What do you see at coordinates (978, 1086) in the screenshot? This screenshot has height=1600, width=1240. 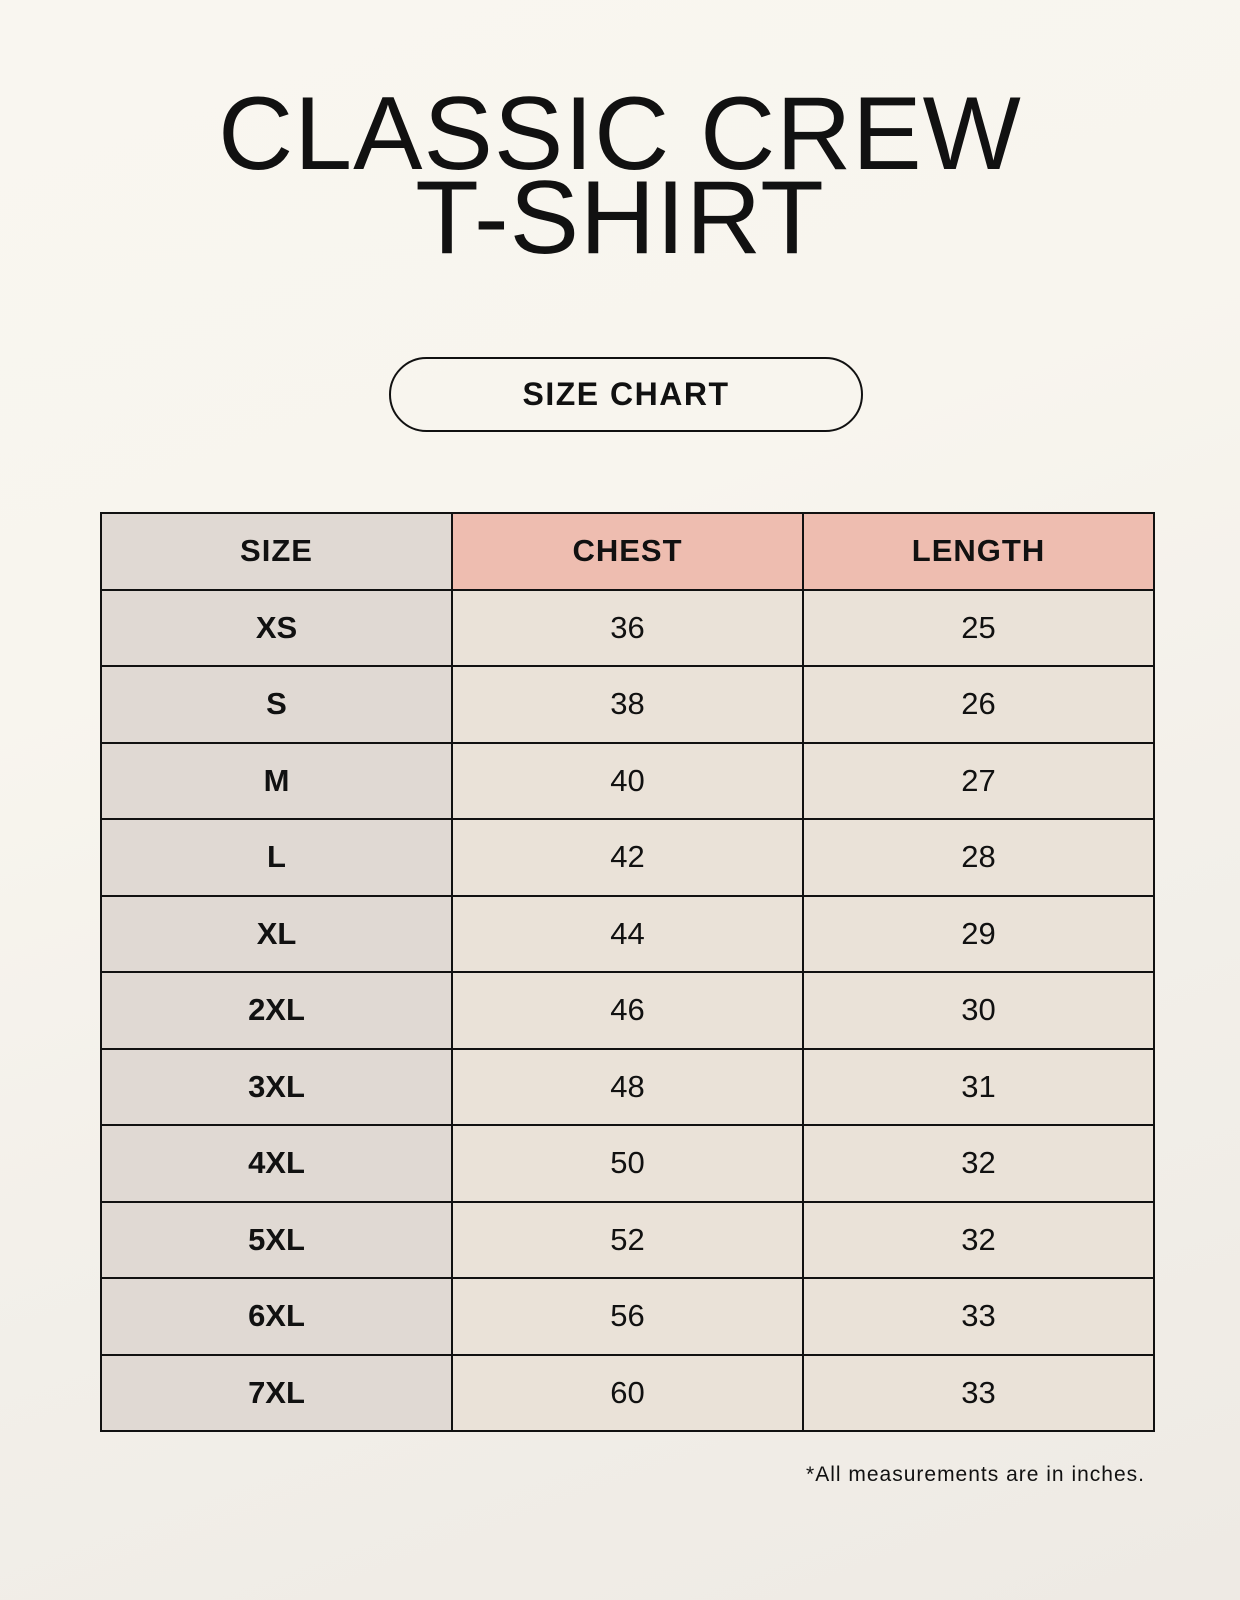 I see `length-cell: 31` at bounding box center [978, 1086].